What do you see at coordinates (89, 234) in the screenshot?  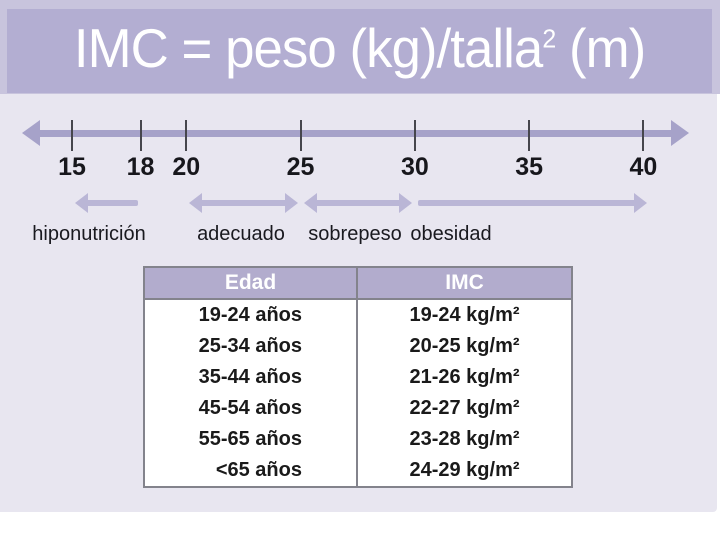 I see `range-label: hiponutrición` at bounding box center [89, 234].